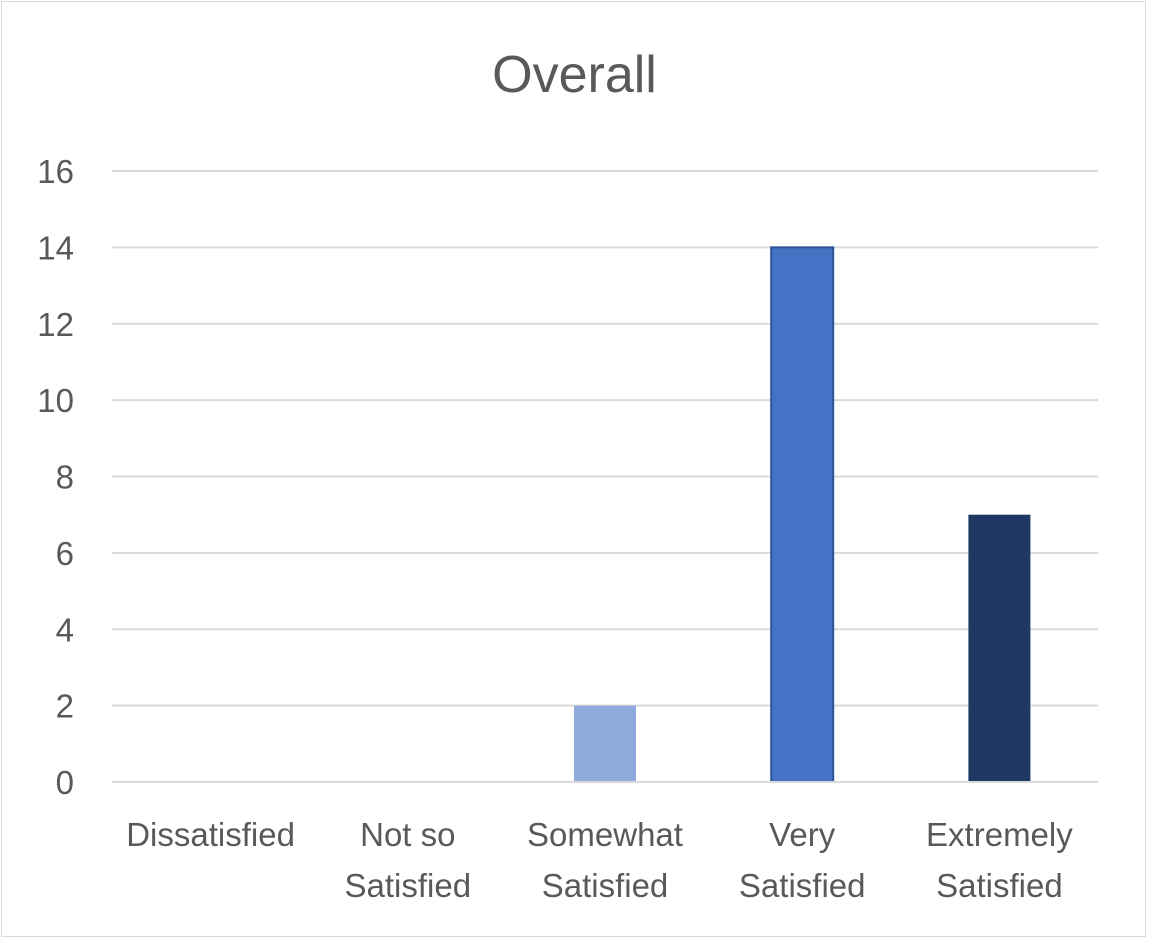 The height and width of the screenshot is (940, 1149). What do you see at coordinates (65, 706) in the screenshot?
I see `y-tick-label: 2` at bounding box center [65, 706].